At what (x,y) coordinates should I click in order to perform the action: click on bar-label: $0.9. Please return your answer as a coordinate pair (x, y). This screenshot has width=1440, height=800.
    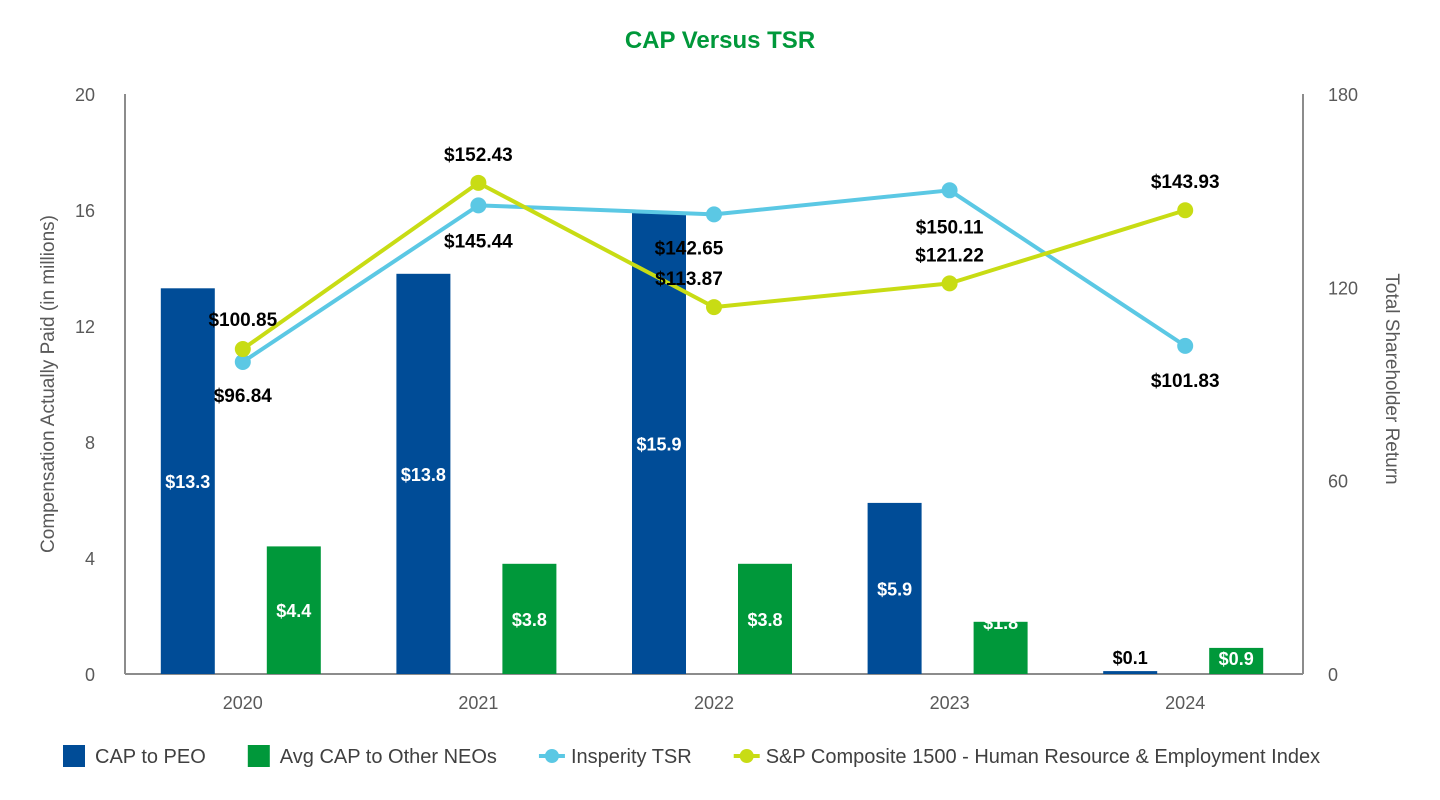
    Looking at the image, I should click on (1236, 659).